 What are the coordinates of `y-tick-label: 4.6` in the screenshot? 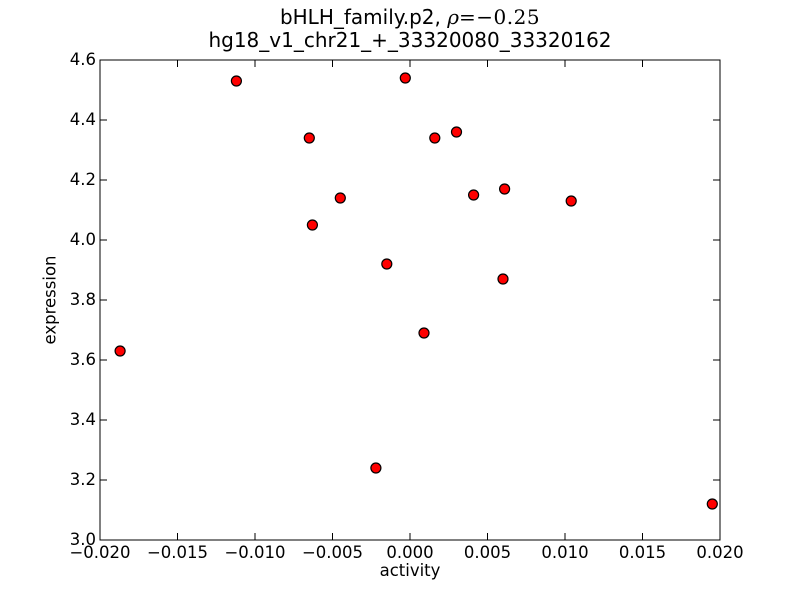 It's located at (82, 59).